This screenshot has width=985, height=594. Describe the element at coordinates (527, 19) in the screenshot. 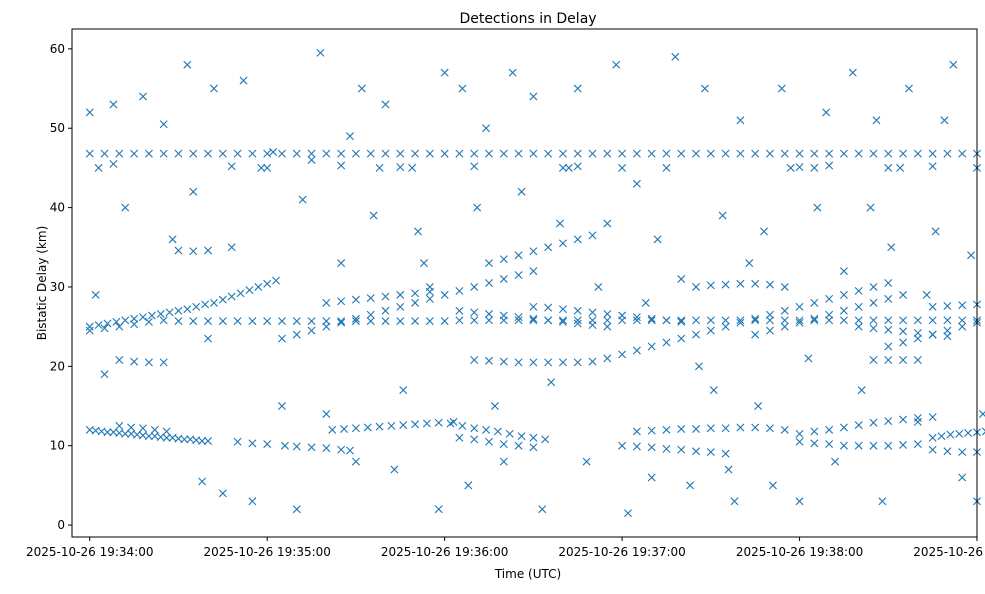

I see `chart-title: Detections in Delay` at that location.